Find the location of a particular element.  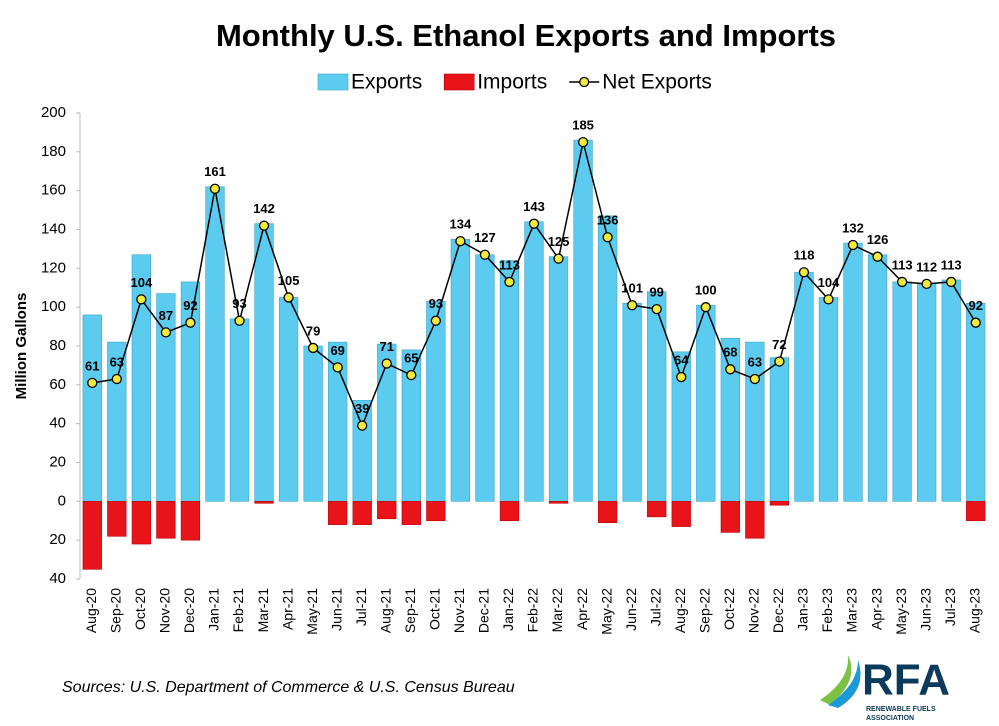

value-label: 105 is located at coordinates (289, 280).